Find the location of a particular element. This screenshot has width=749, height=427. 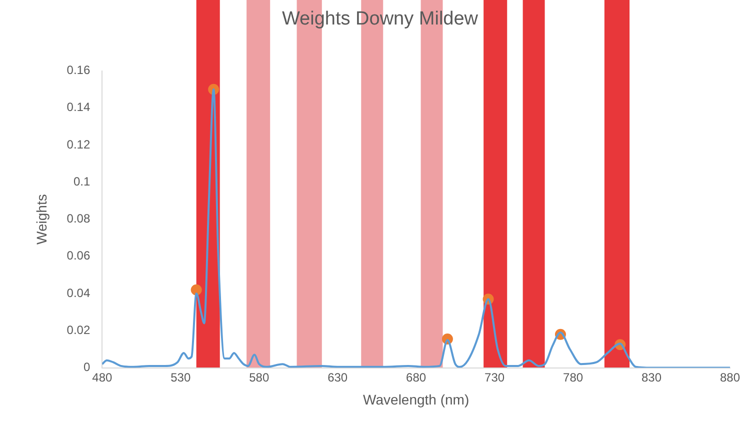

y-tick-label: 0.14 is located at coordinates (78, 107).